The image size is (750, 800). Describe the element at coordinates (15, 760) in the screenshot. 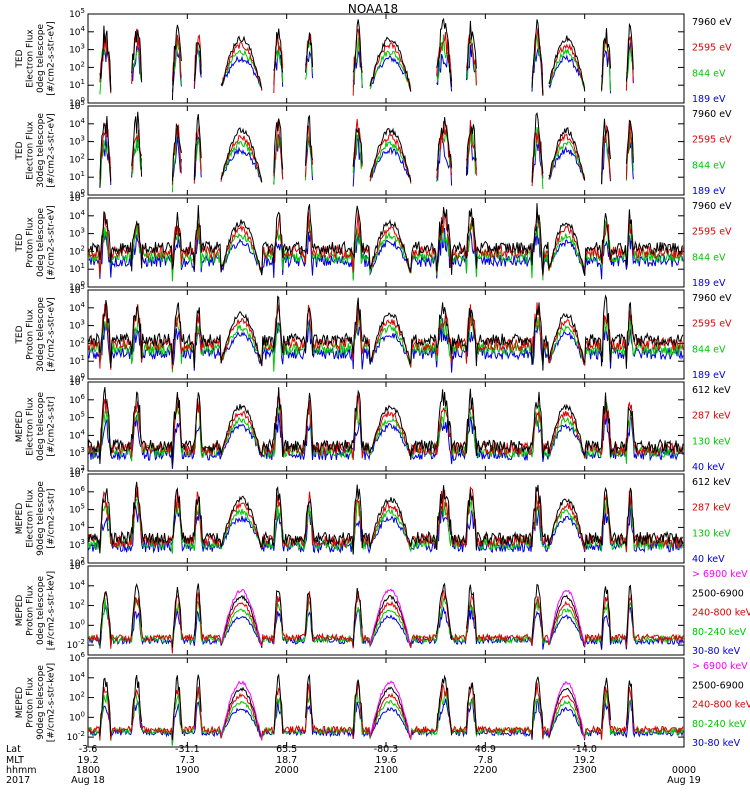

I see `x-row-label: MLT` at that location.